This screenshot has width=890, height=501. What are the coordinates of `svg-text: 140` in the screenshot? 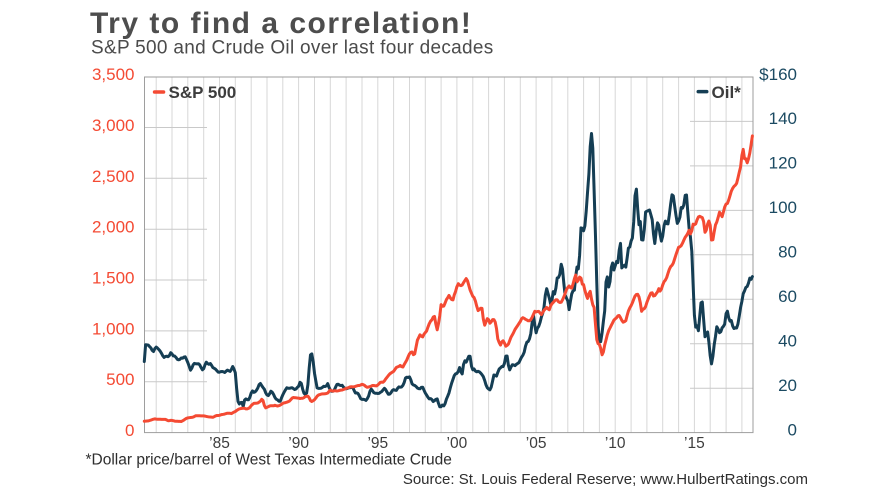 It's located at (783, 118).